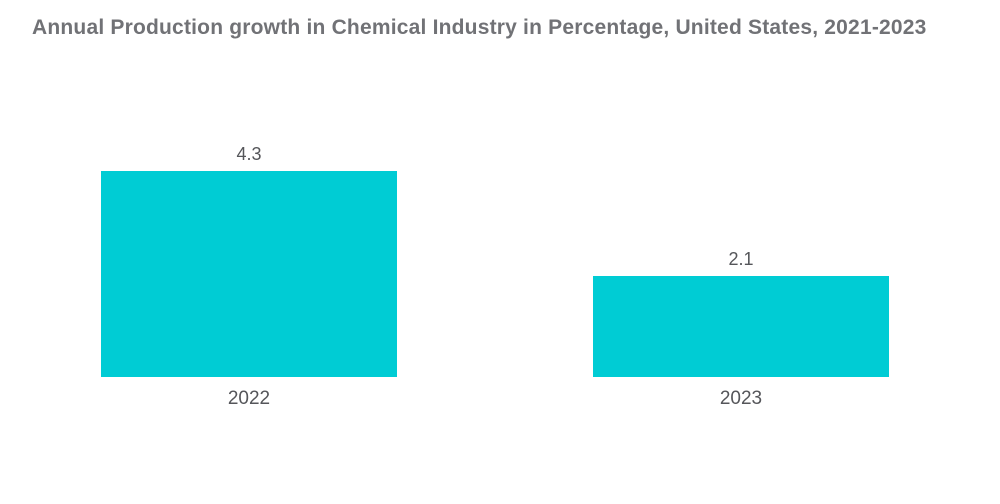 The width and height of the screenshot is (1000, 504). Describe the element at coordinates (741, 259) in the screenshot. I see `value-label-2023: 2.1` at that location.